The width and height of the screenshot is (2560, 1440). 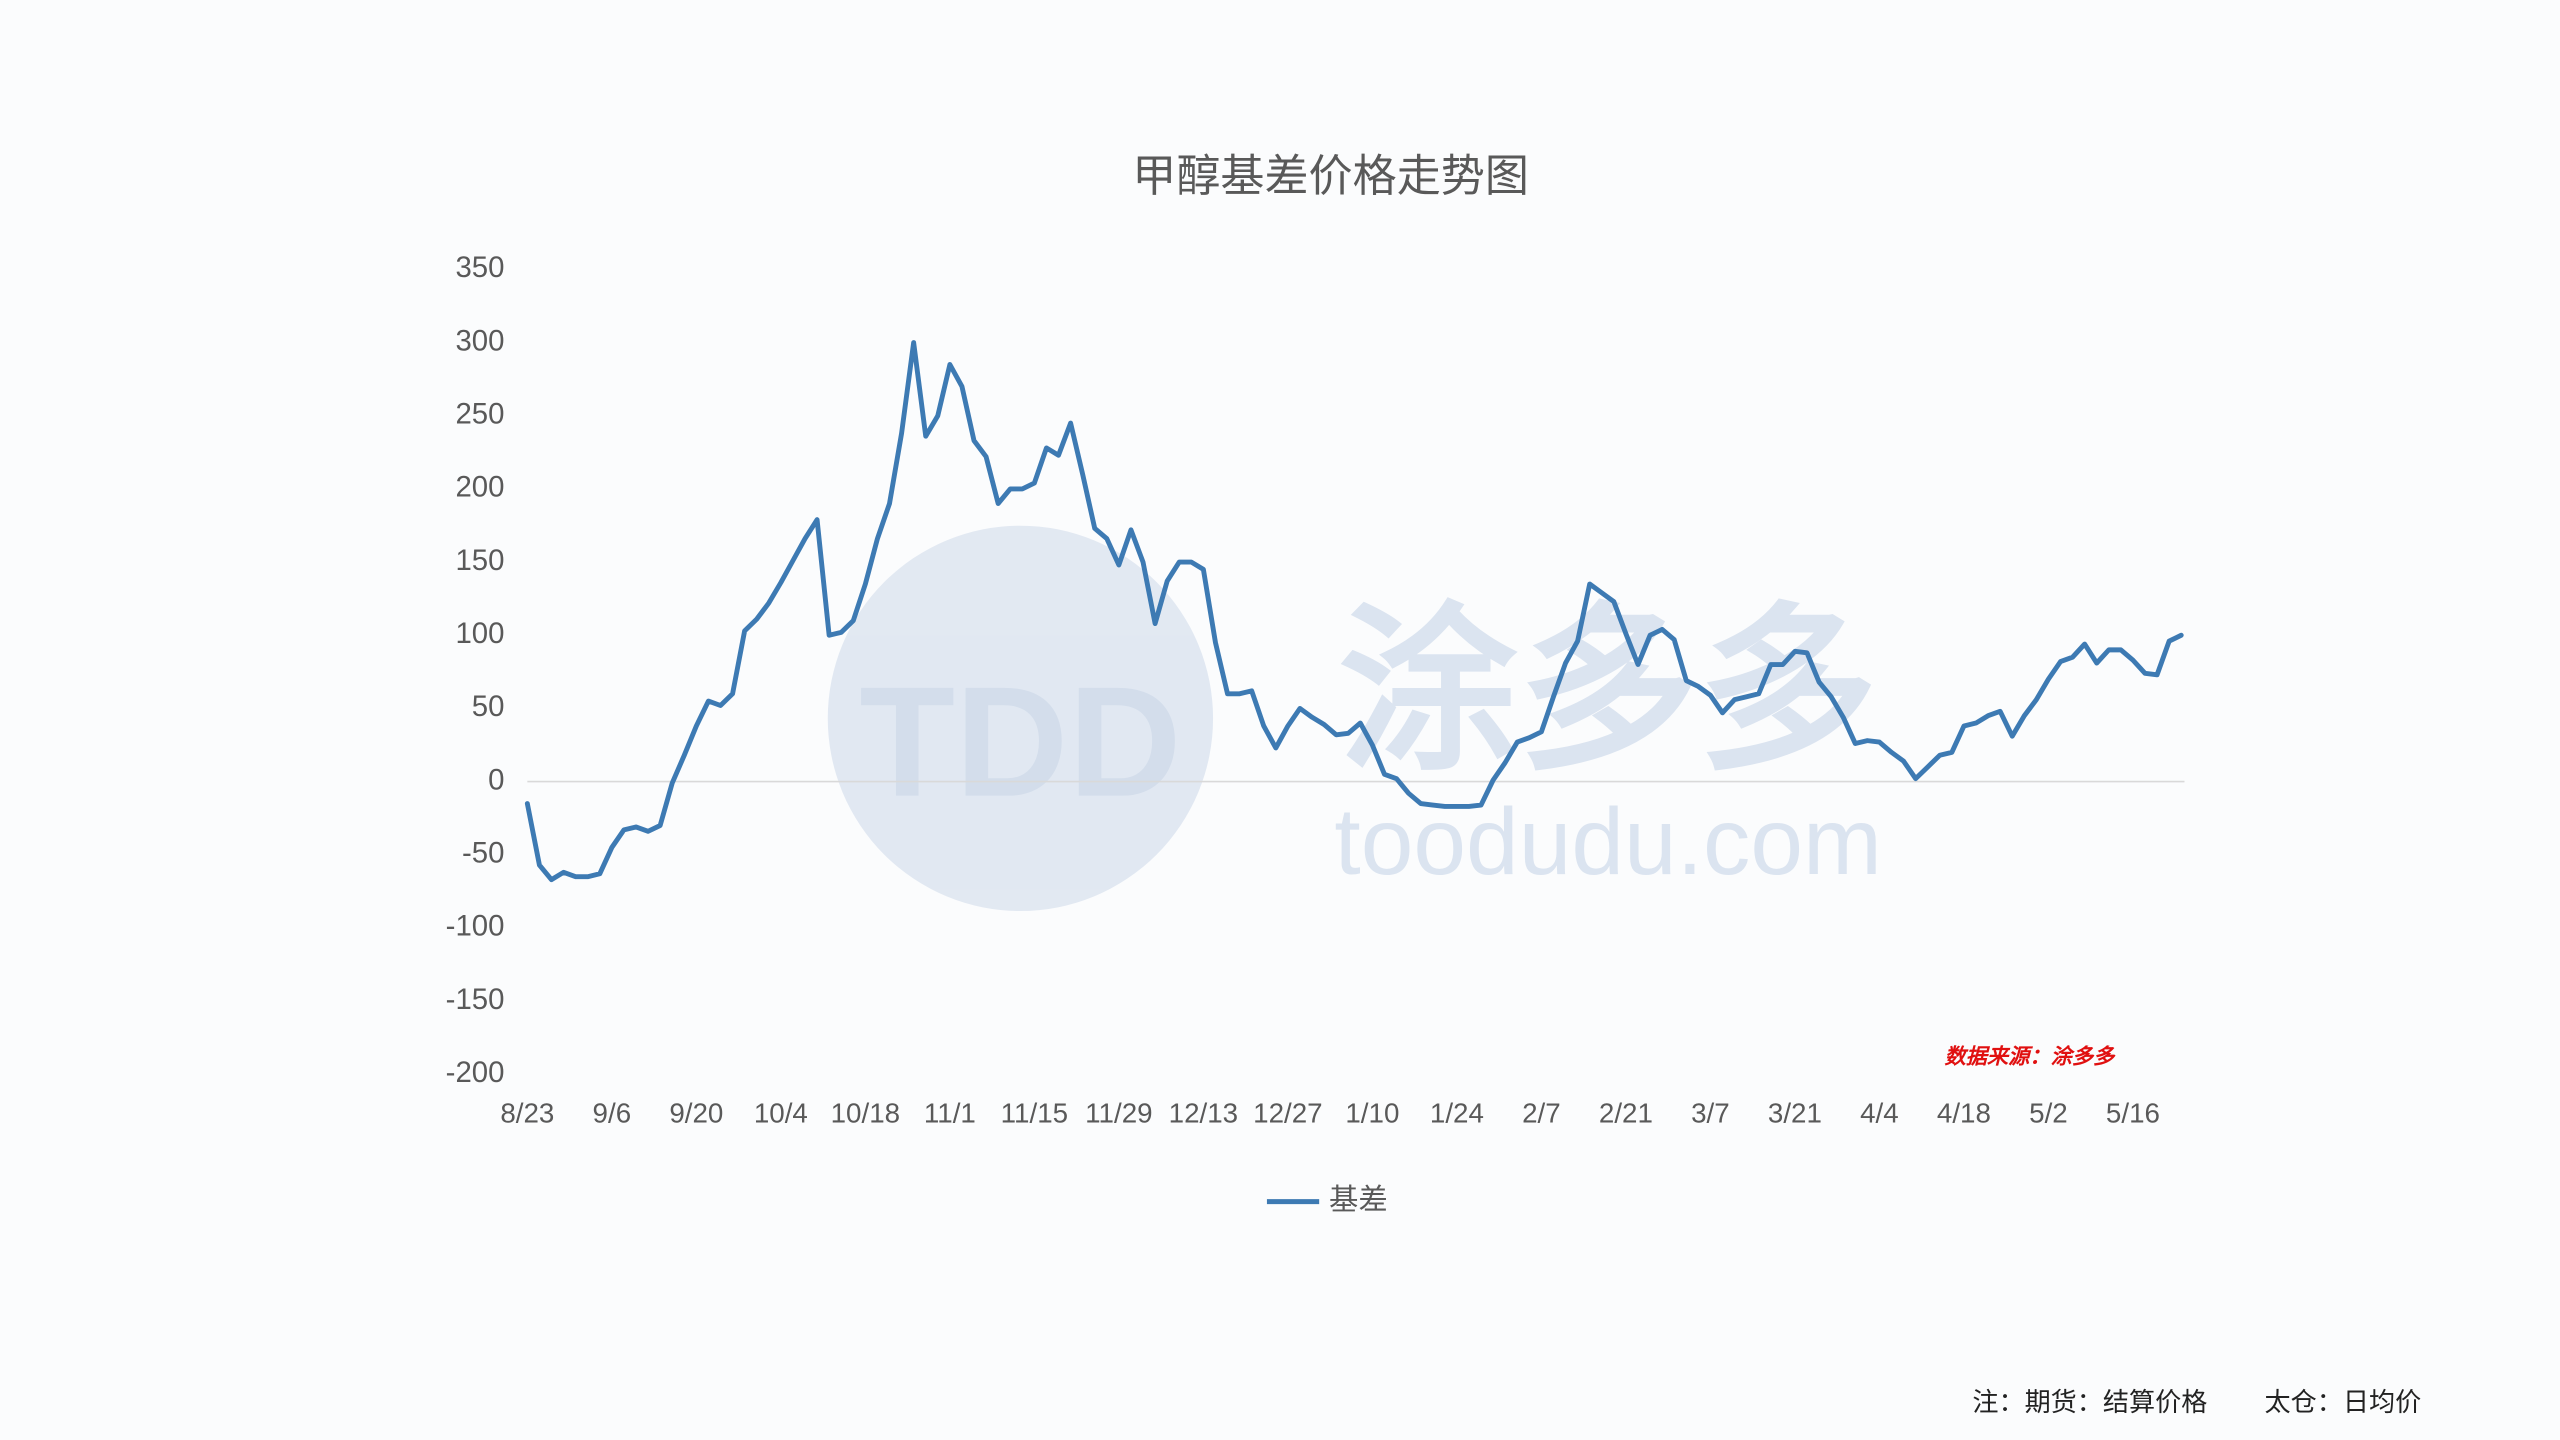 What do you see at coordinates (1607, 842) in the screenshot?
I see `watermark-url: toodudu.com` at bounding box center [1607, 842].